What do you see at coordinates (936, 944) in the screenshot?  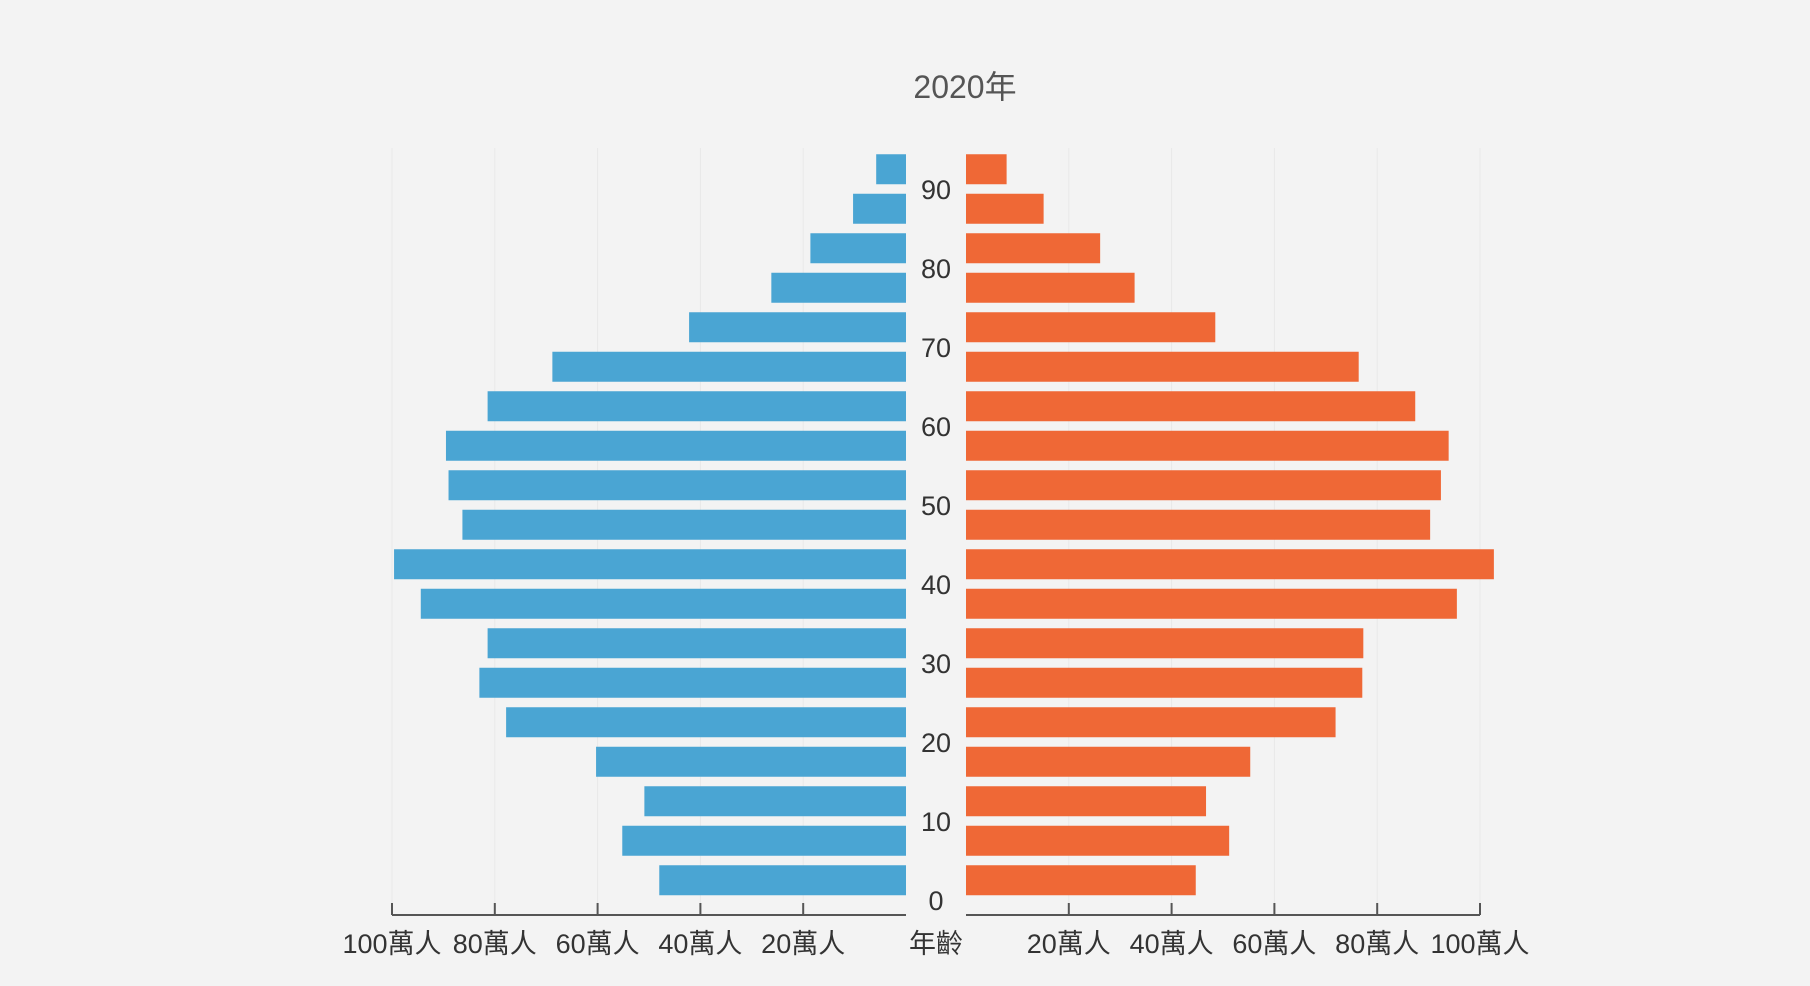 I see `center-axis-label: 年齡` at bounding box center [936, 944].